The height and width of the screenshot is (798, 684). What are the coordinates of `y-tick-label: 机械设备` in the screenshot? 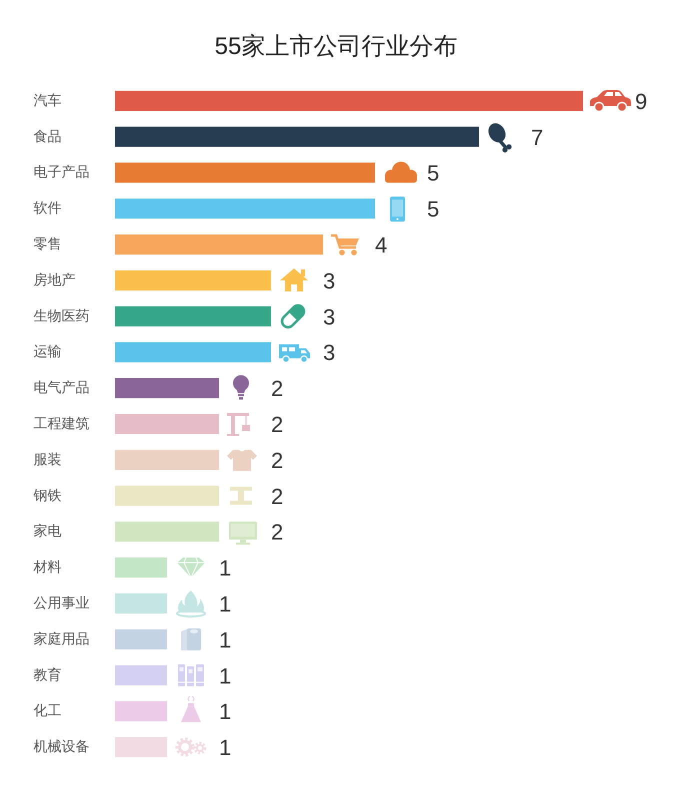 It's located at (62, 746).